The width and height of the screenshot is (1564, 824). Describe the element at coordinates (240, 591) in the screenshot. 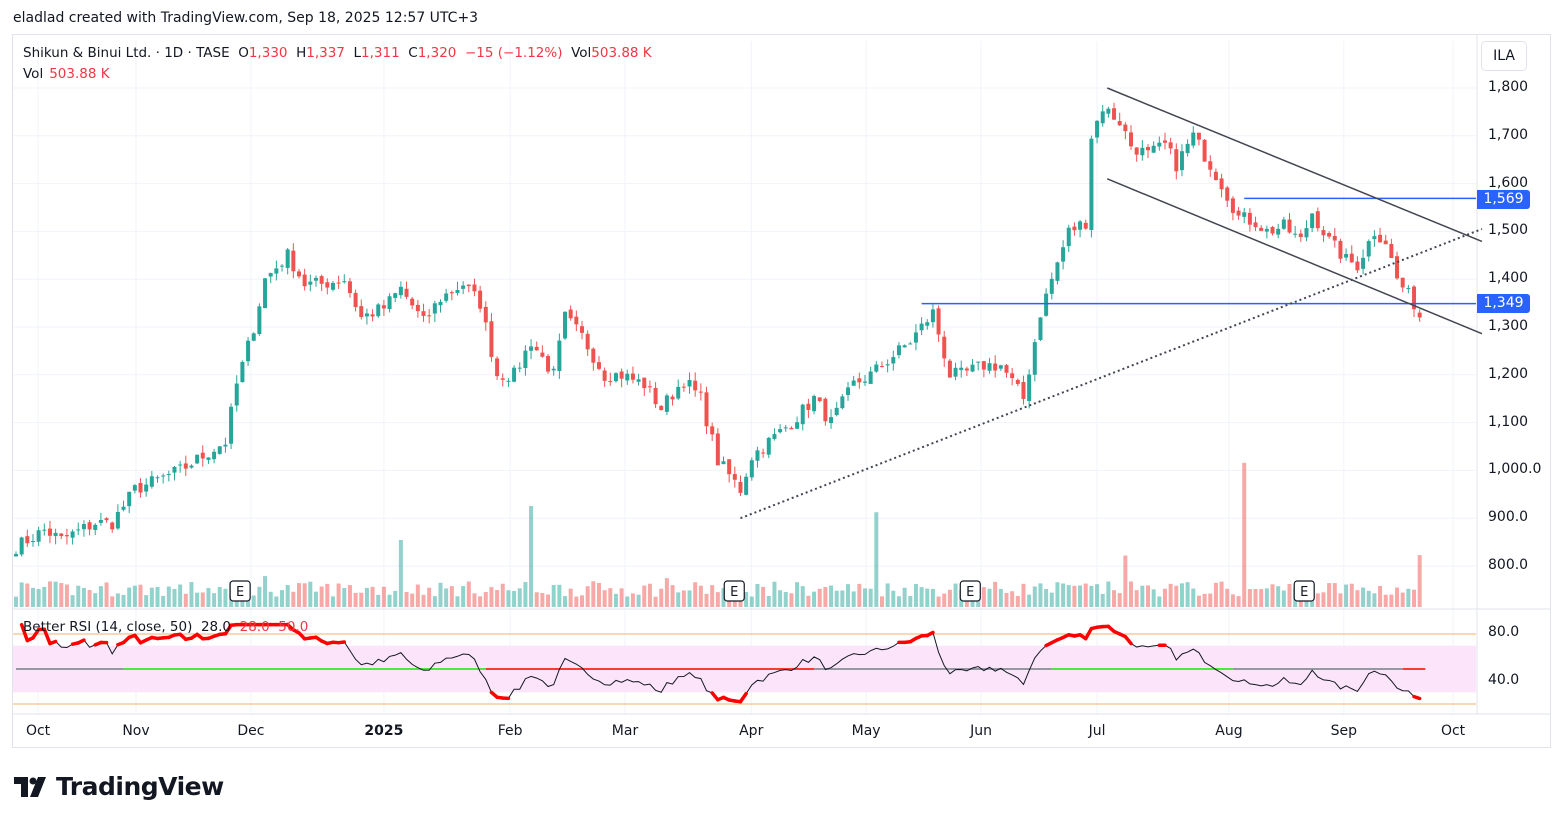

I see `earnings-marker` at that location.